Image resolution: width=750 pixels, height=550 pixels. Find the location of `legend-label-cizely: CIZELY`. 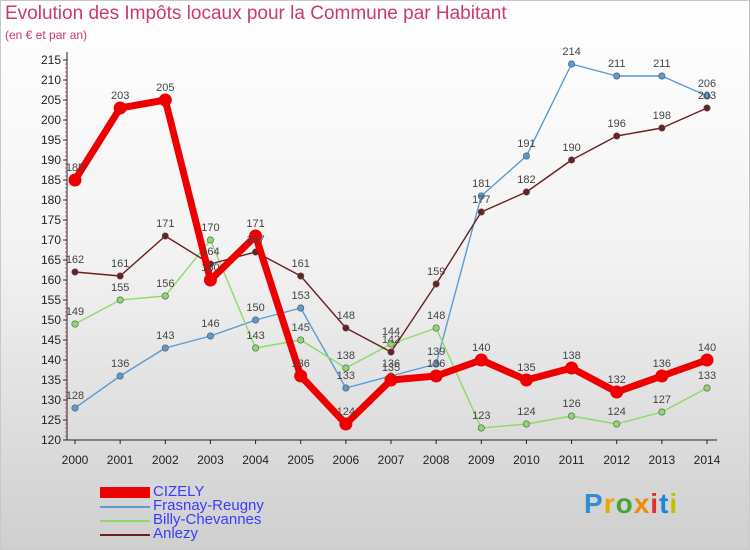

legend-label-cizely: CIZELY is located at coordinates (179, 491).